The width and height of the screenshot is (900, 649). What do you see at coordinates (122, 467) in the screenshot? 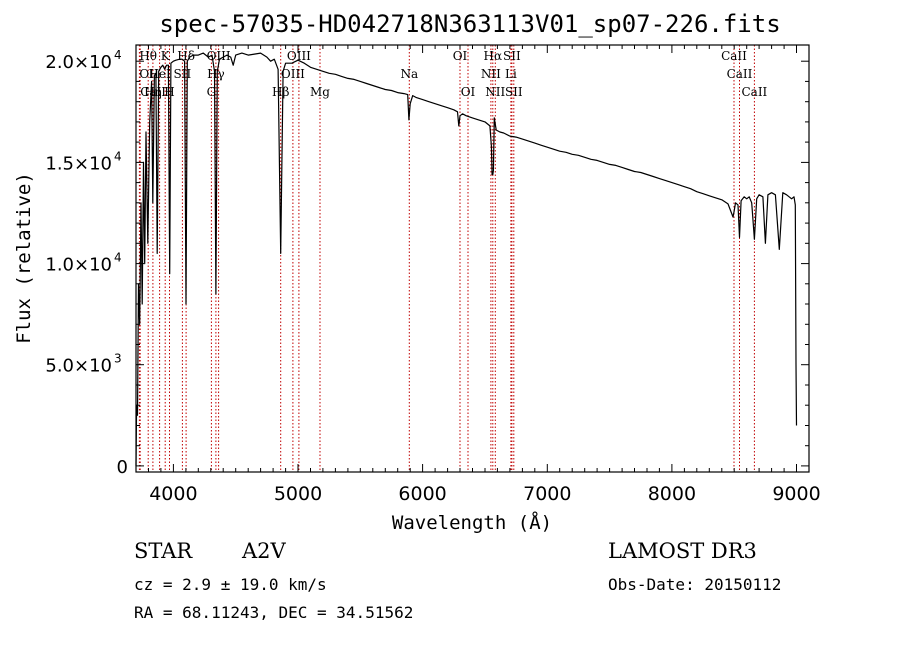
I see `y-tick-label: 0` at bounding box center [122, 467].